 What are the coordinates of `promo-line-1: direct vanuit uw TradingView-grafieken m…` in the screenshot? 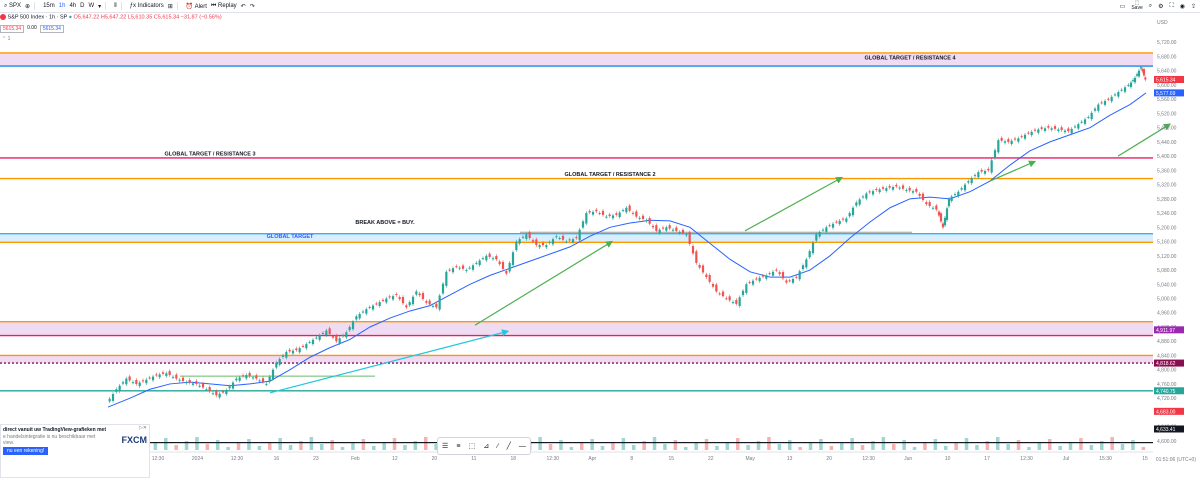 It's located at (54, 430).